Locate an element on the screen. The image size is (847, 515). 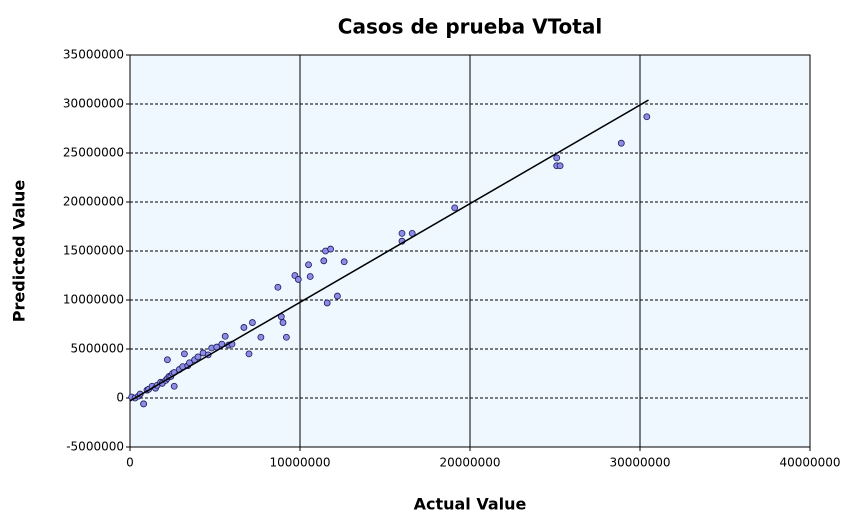
y-tick-label: 5000000 is located at coordinates (97, 349).